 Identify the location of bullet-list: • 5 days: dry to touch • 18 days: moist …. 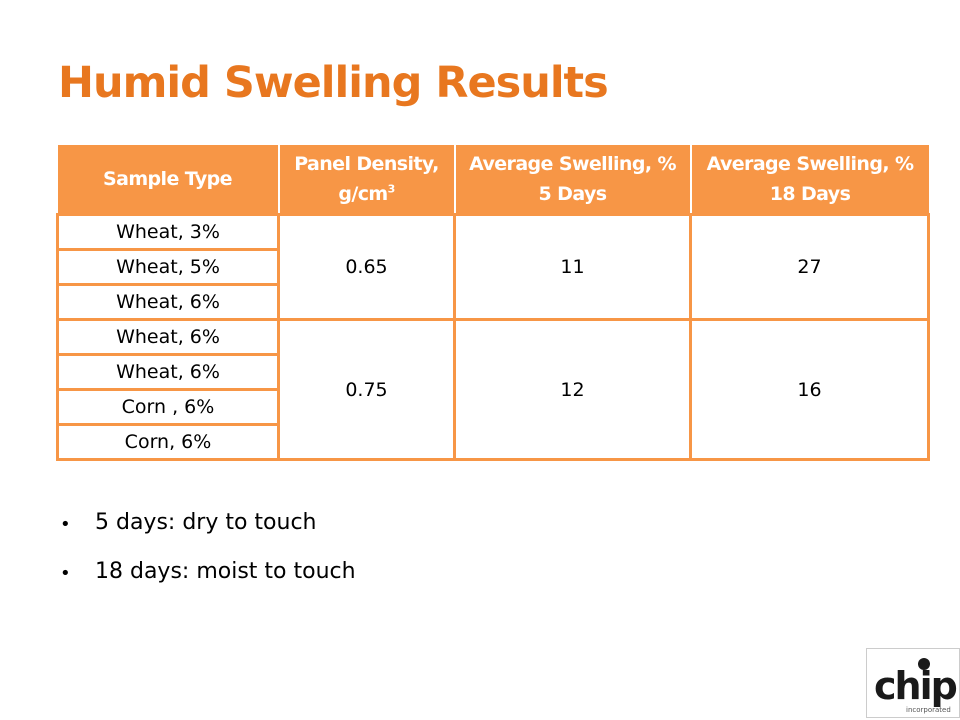
(207, 559).